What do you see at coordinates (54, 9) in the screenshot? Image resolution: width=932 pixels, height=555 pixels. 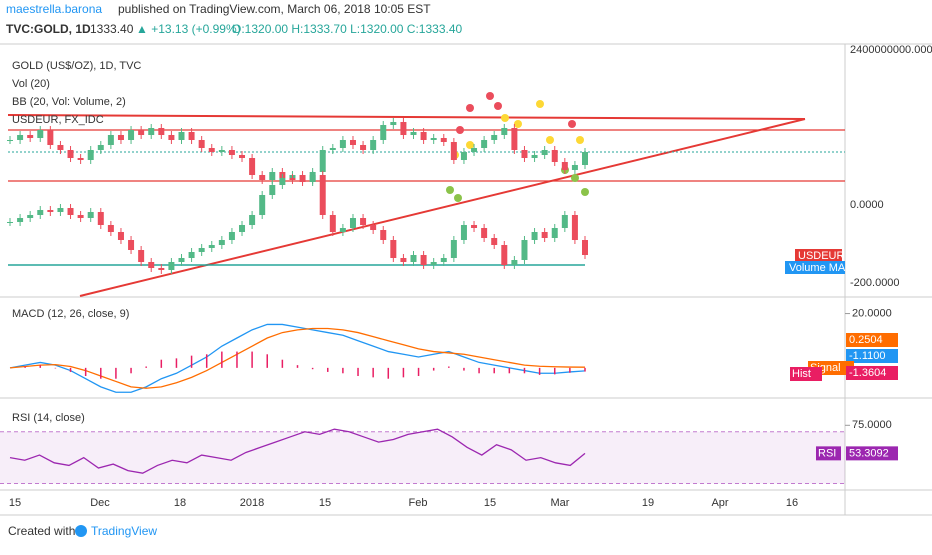 I see `author: maestrella.barona` at bounding box center [54, 9].